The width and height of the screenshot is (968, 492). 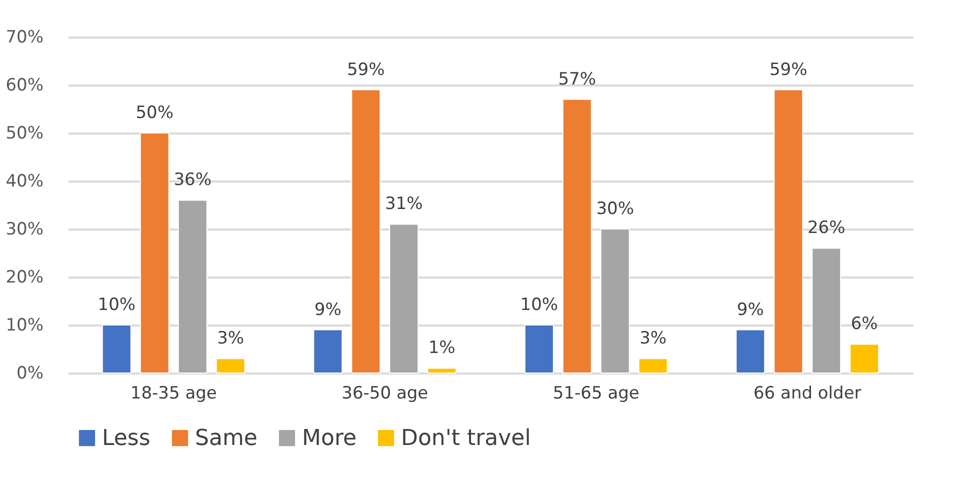 I want to click on legend-label: More, so click(x=329, y=438).